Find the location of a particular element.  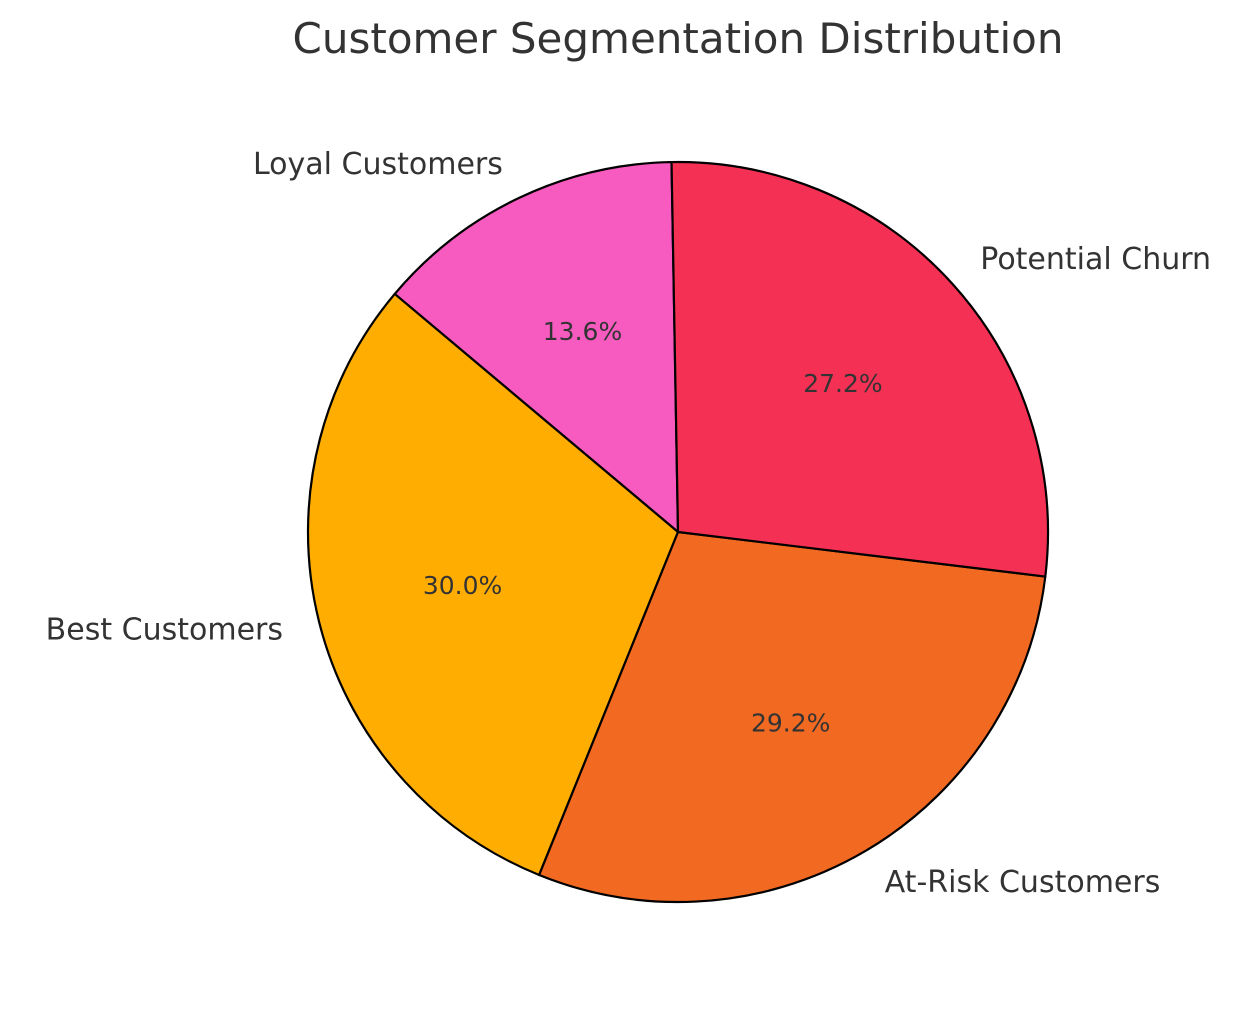

pie-percent-label: 30.0% is located at coordinates (462, 585).